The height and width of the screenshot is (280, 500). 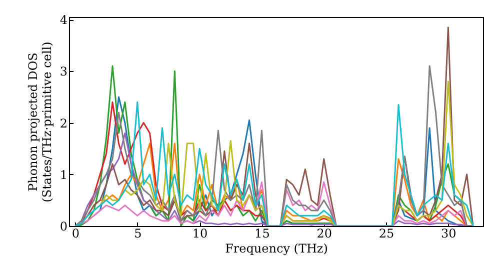 I want to click on x-tick-label: 15, so click(x=262, y=233).